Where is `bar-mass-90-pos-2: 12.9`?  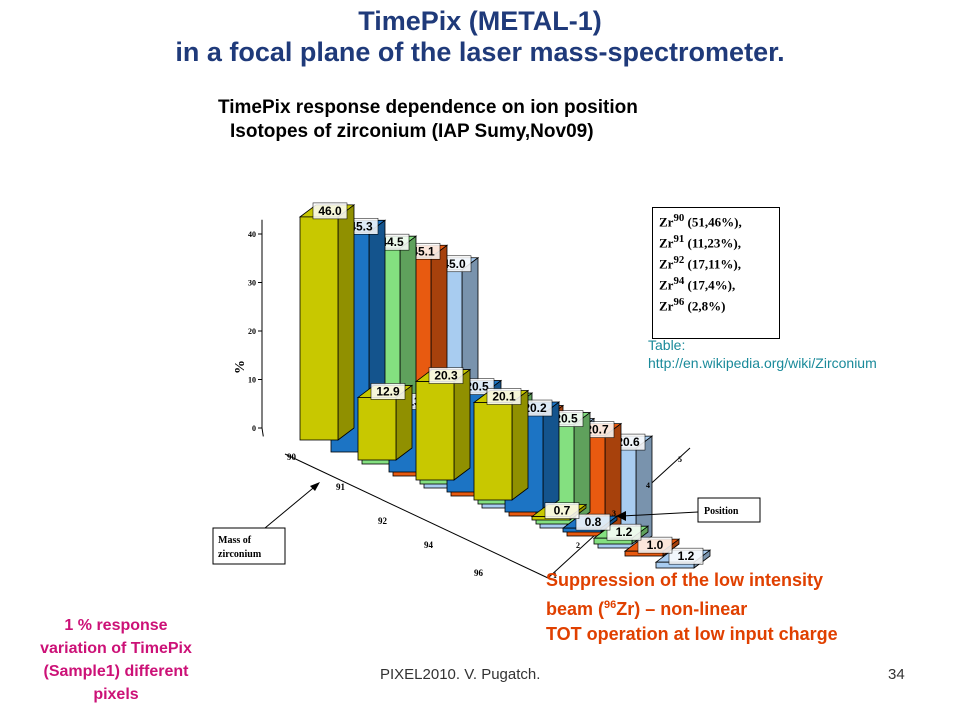 bar-mass-90-pos-2: 12.9 is located at coordinates (385, 422).